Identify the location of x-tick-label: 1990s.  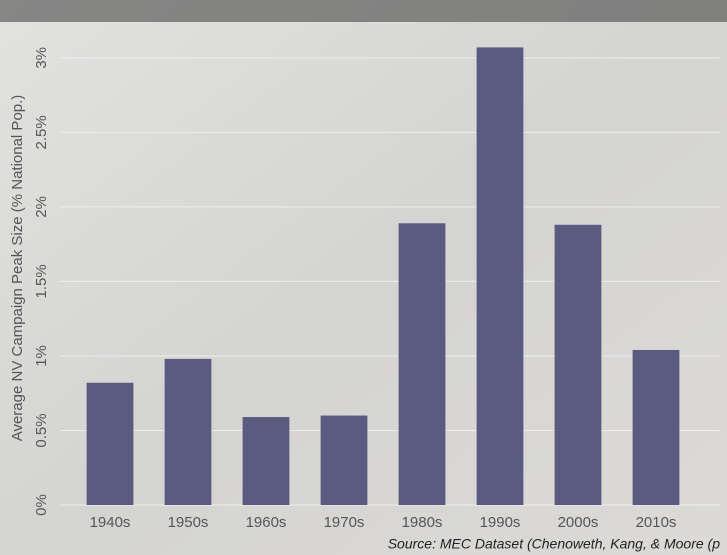
(500, 522).